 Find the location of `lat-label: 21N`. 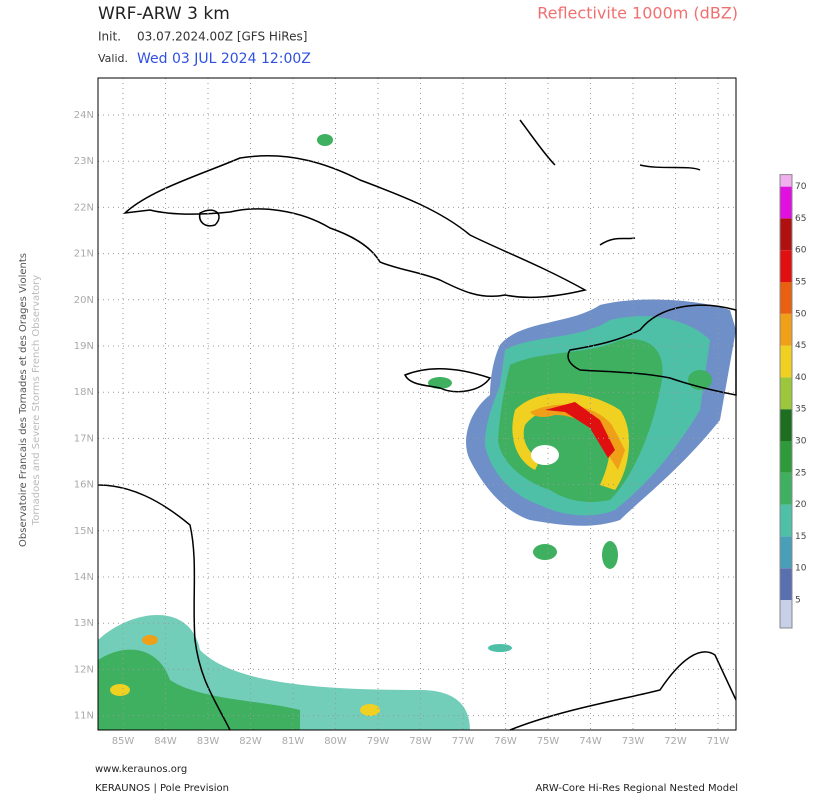

lat-label: 21N is located at coordinates (84, 254).